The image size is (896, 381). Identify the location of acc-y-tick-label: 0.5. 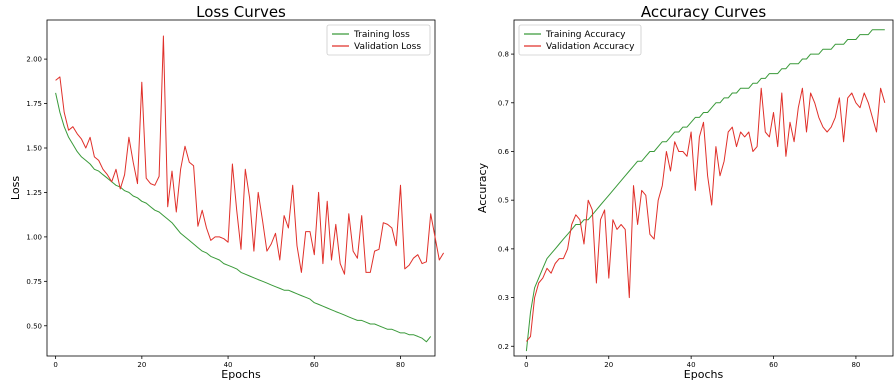
(503, 201).